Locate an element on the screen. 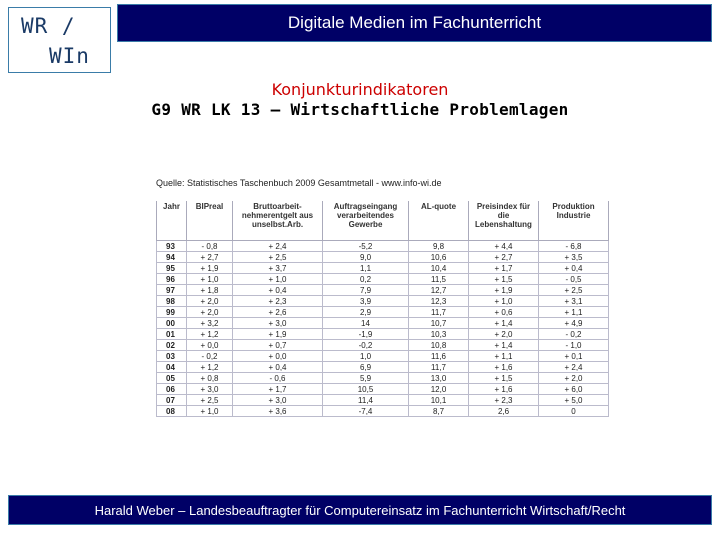  value-cell: 1,1 is located at coordinates (365, 268).